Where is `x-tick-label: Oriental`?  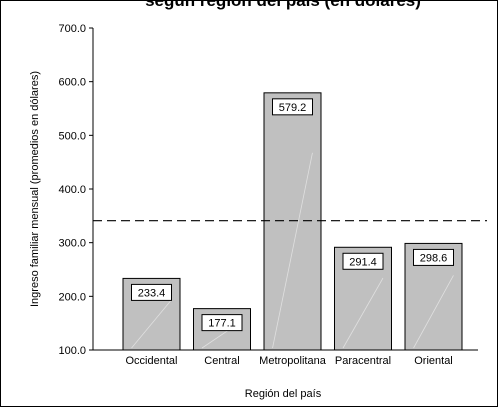
x-tick-label: Oriental is located at coordinates (433, 361).